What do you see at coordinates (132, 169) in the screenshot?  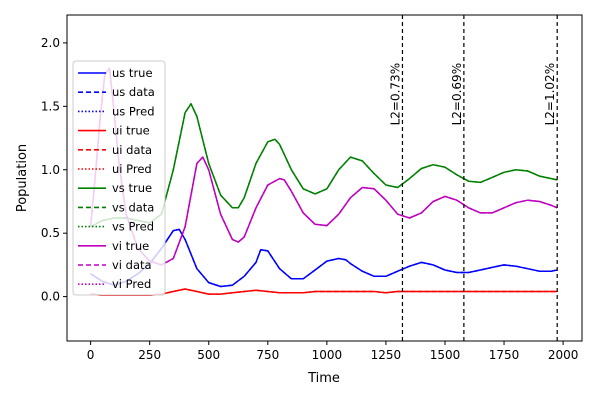 I see `legend-label: ui Pred` at bounding box center [132, 169].